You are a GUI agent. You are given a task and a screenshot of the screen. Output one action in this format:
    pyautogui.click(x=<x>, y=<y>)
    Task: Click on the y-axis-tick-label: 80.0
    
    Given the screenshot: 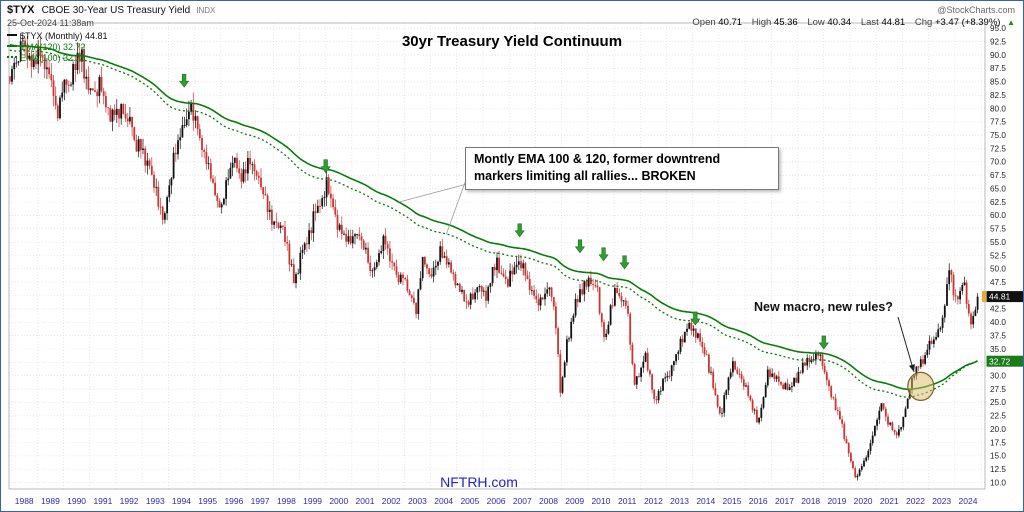 What is the action you would take?
    pyautogui.click(x=998, y=108)
    